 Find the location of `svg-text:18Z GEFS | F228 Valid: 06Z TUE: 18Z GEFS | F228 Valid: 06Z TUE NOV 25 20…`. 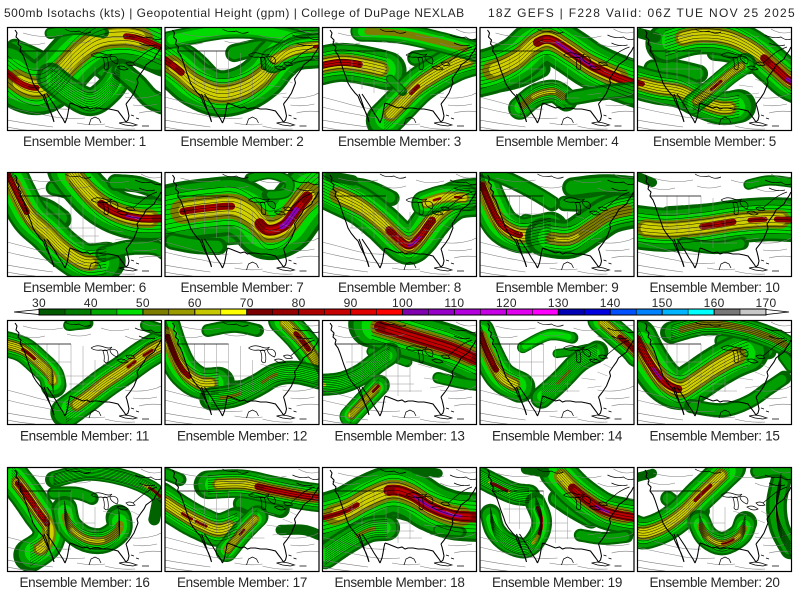

svg-text:18Z GEFS | F228 Valid: 06Z TUE: 18Z GEFS | F228 Valid: 06Z TUE NOV 25 20… is located at coordinates (642, 13).